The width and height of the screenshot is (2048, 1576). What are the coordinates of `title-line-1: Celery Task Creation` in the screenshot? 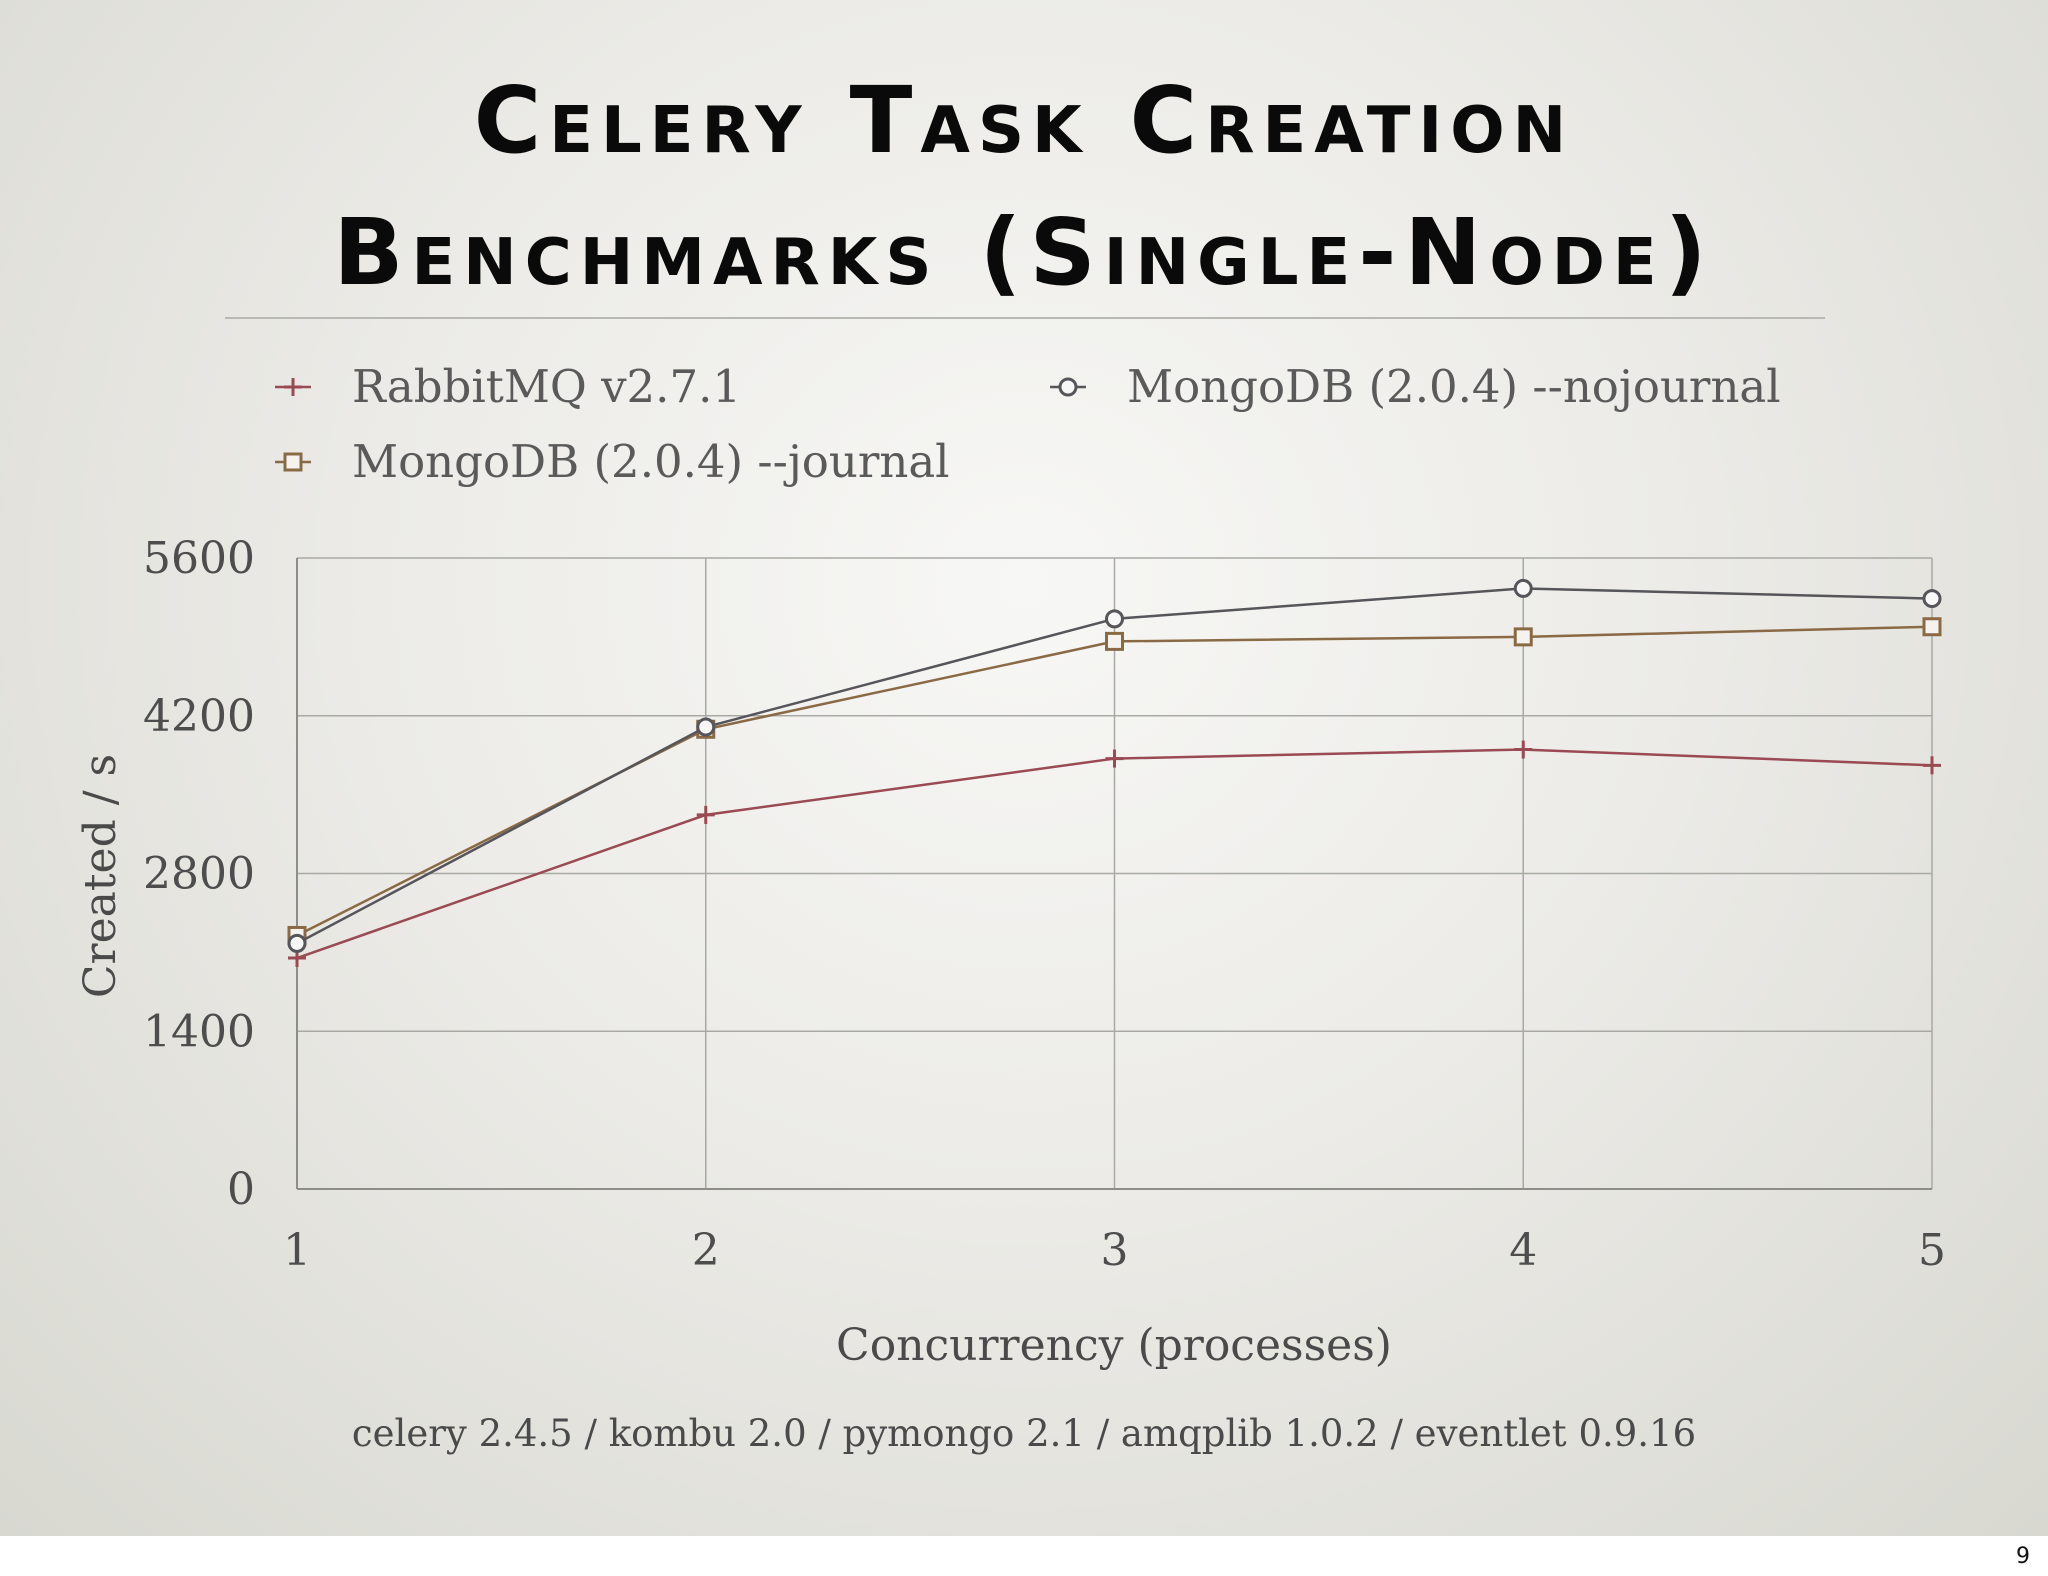 It's located at (1024, 120).